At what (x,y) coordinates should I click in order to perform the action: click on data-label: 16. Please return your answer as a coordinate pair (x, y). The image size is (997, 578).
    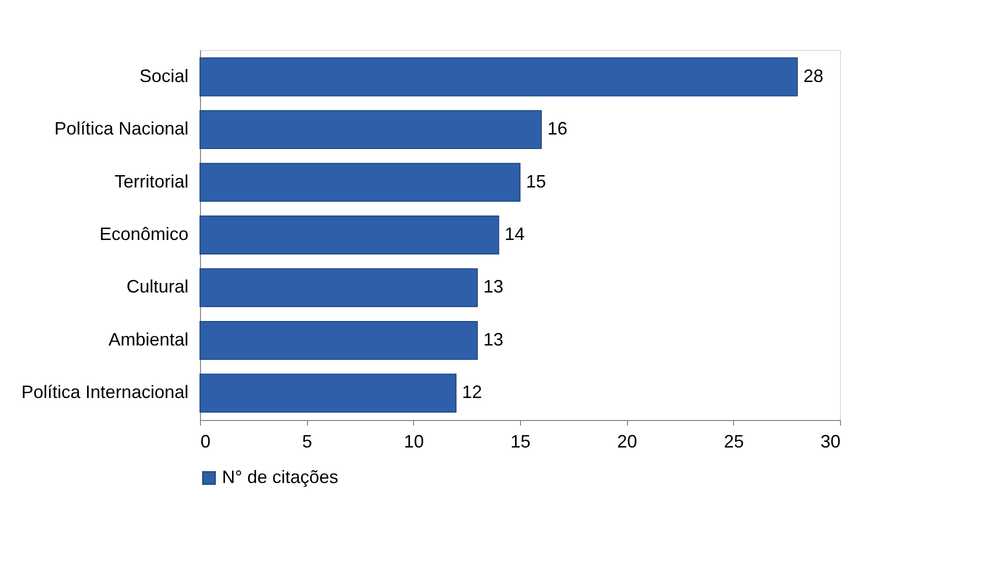
    Looking at the image, I should click on (557, 128).